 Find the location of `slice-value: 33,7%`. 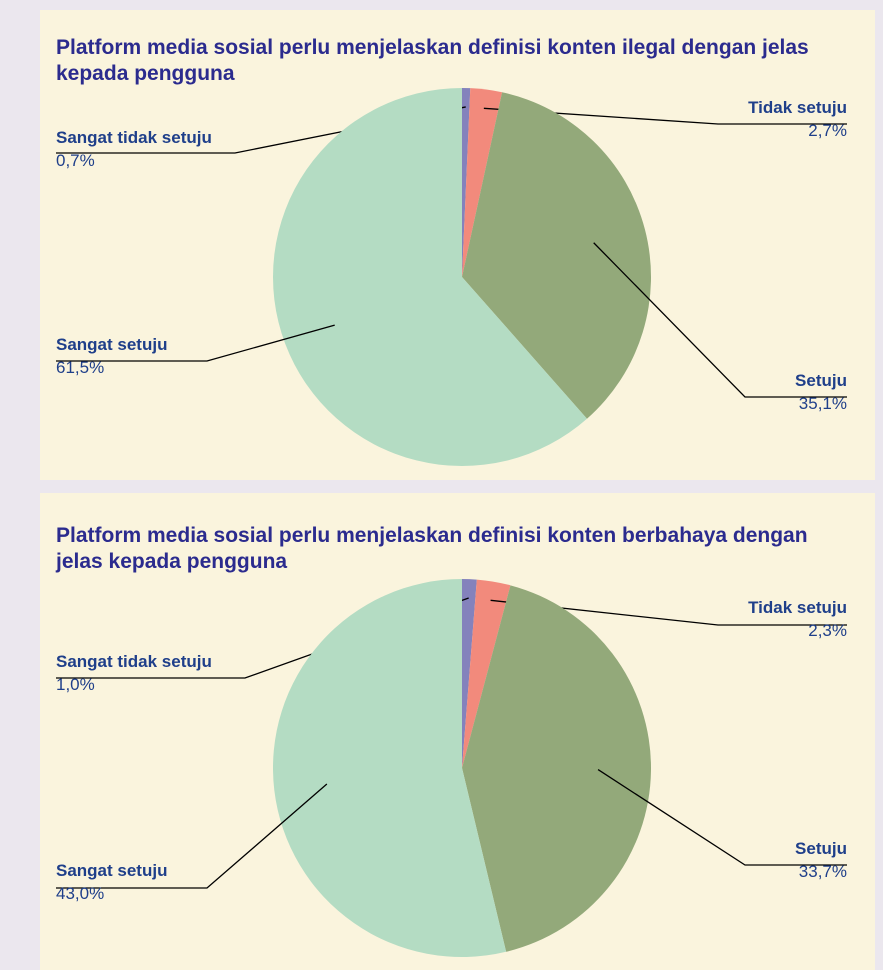

slice-value: 33,7% is located at coordinates (823, 871).